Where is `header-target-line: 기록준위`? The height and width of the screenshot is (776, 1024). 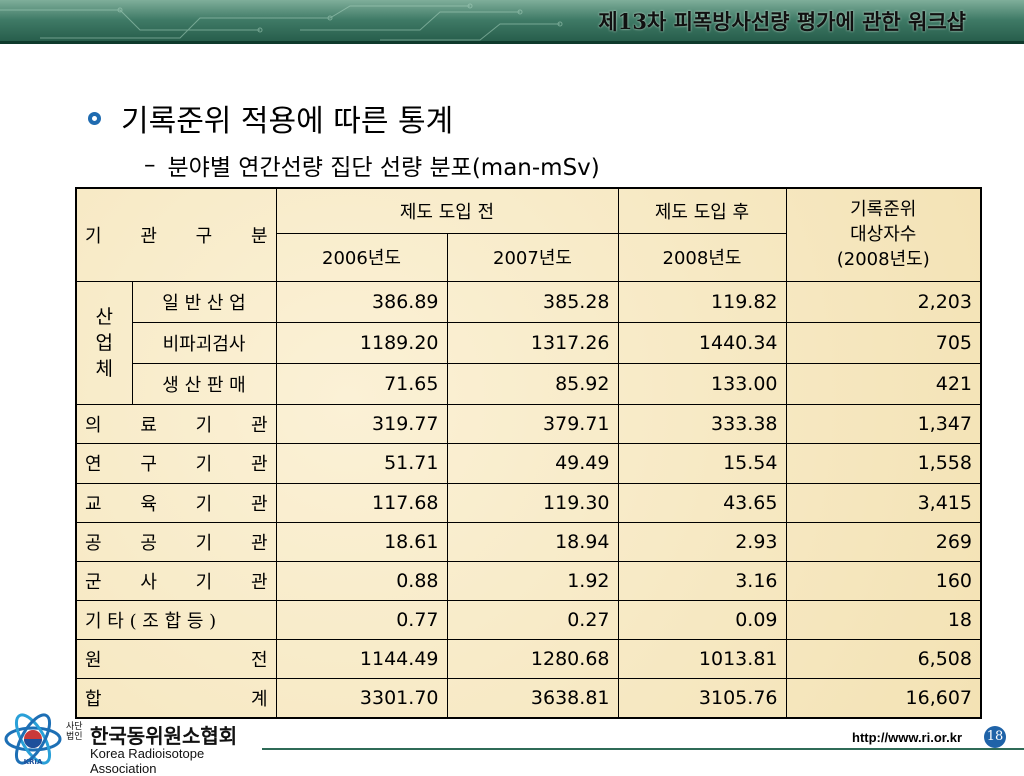
header-target-line: 기록준위 is located at coordinates (883, 210).